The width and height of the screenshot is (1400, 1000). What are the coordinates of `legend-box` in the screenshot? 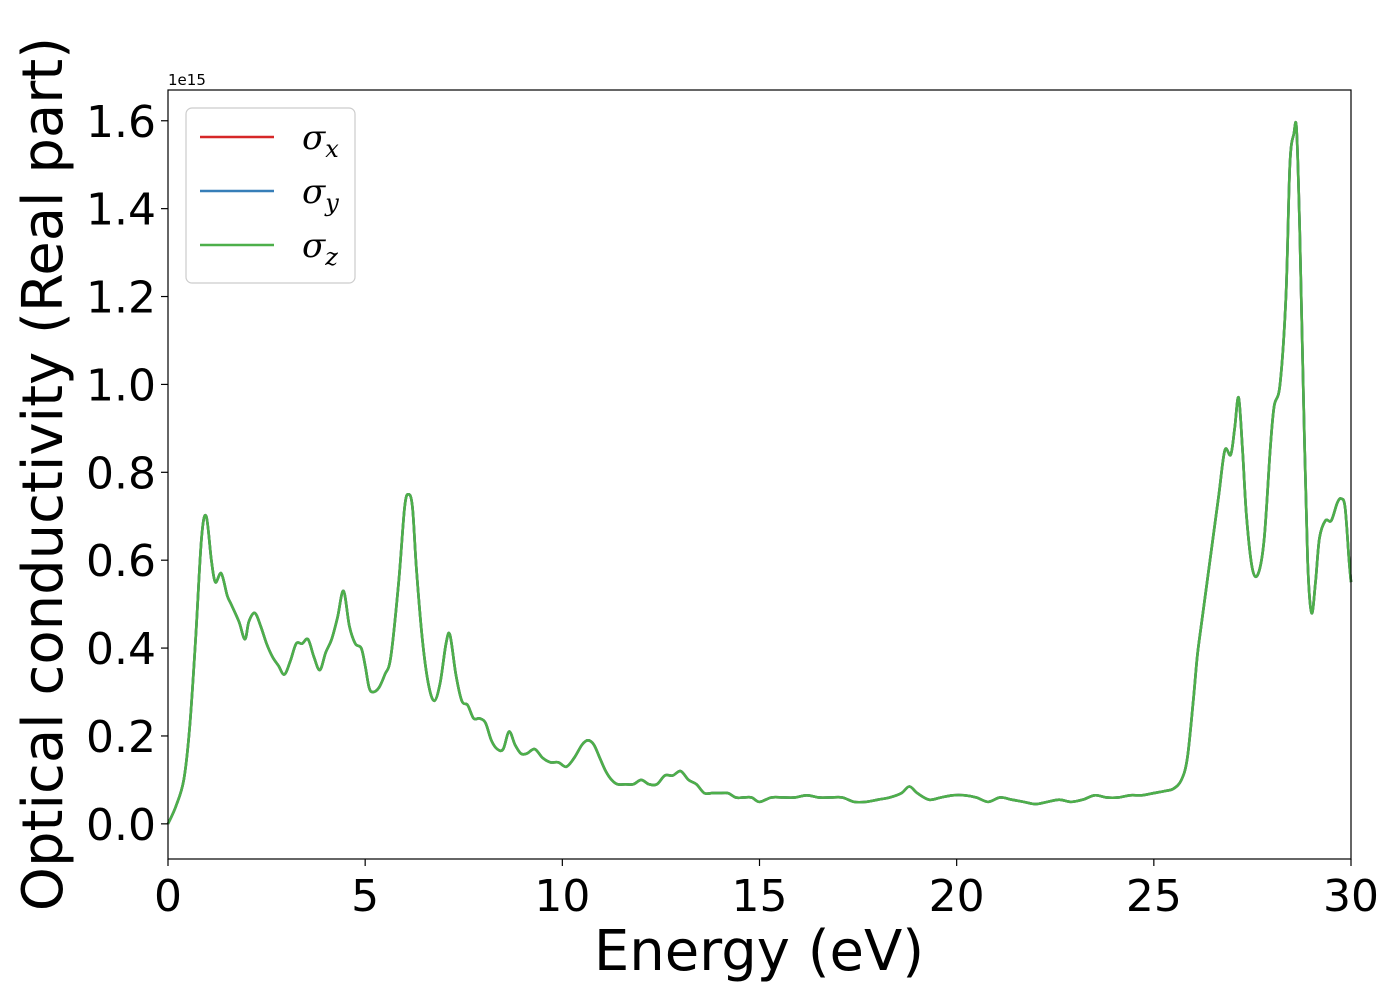 It's located at (270, 195).